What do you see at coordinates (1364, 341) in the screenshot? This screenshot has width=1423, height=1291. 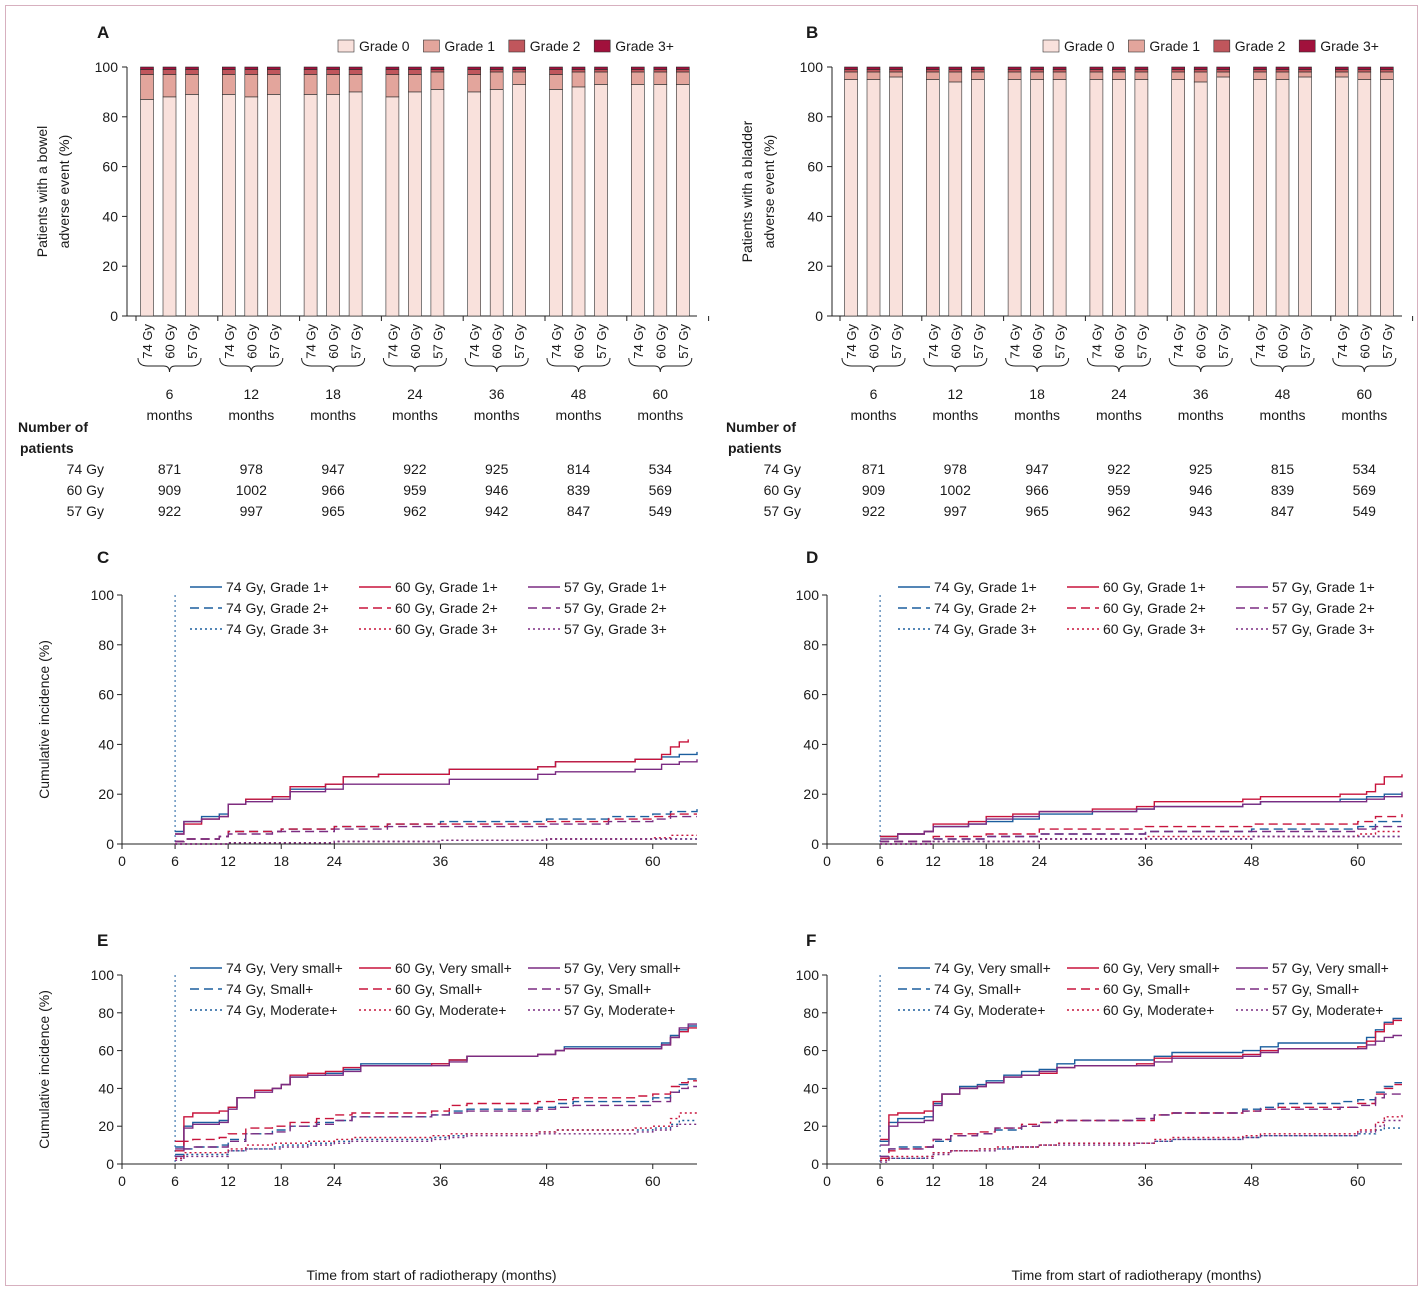 I see `bar-arm-label: 60 Gy` at bounding box center [1364, 341].